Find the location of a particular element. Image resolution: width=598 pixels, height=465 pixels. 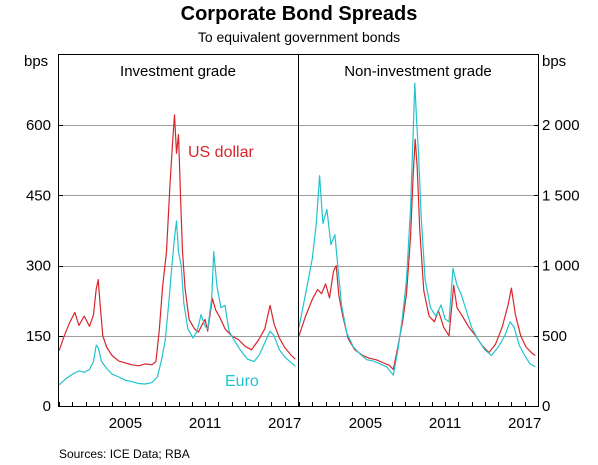

left-tick-label: 300 is located at coordinates (38, 266).